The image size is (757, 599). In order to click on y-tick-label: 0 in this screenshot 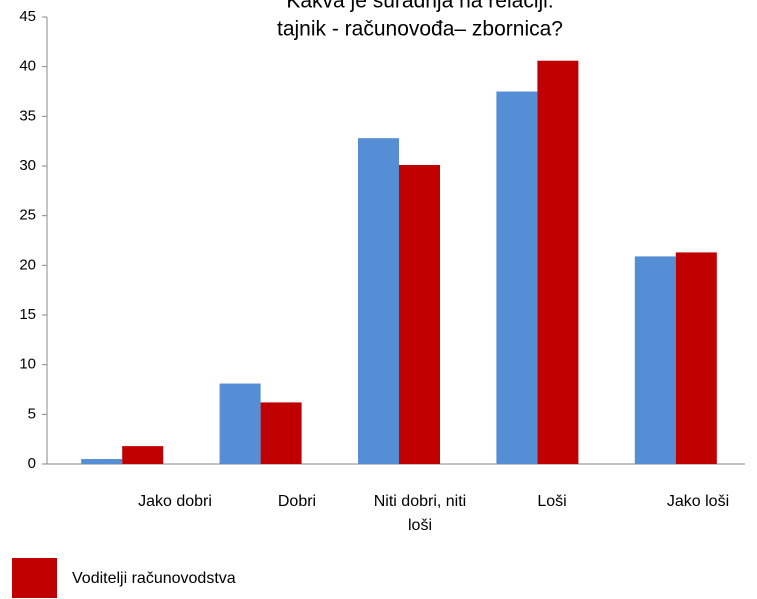, I will do `click(32, 463)`.